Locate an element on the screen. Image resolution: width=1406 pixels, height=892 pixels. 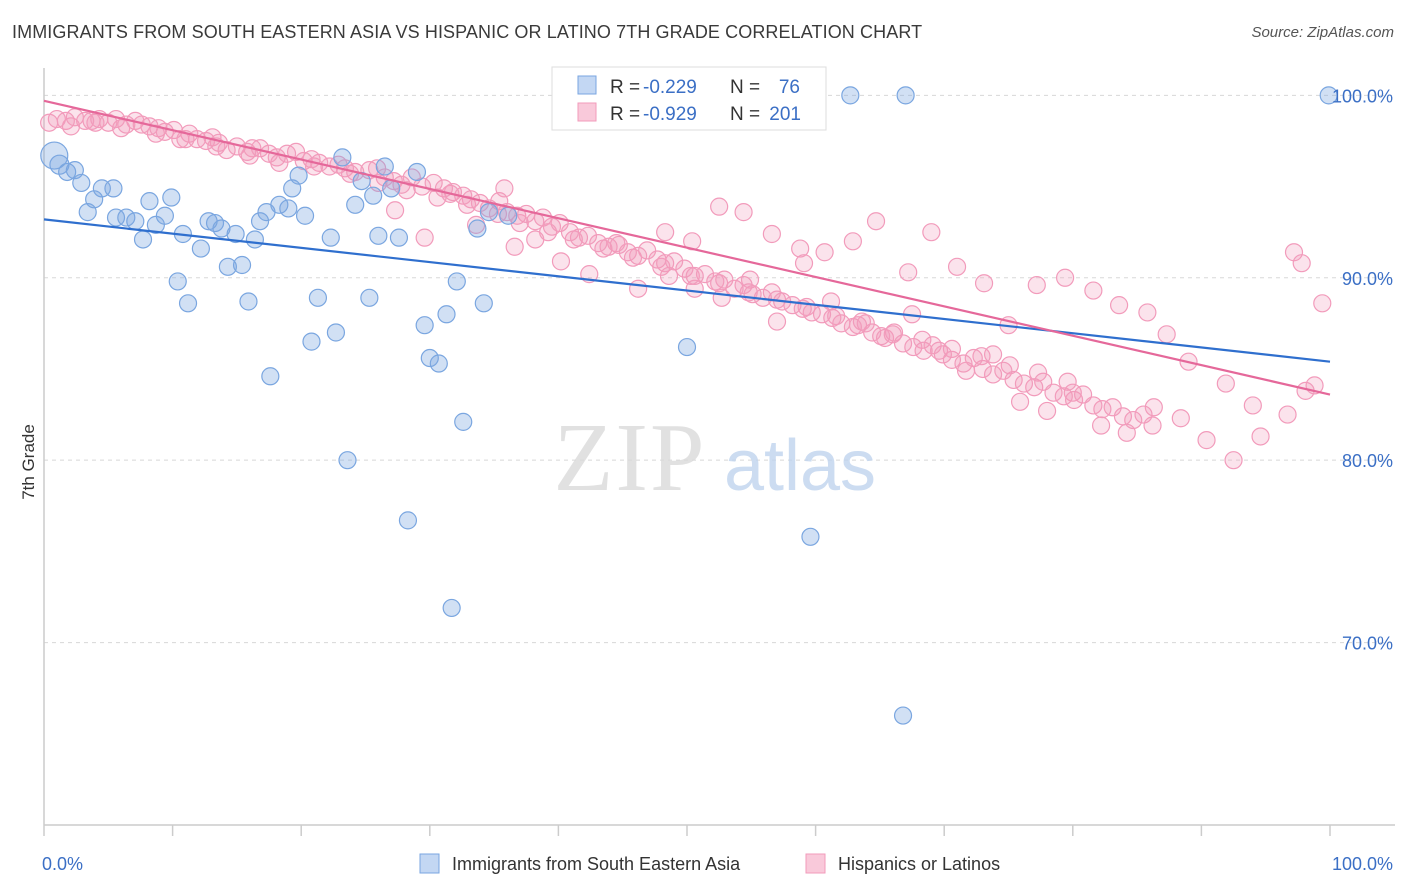
legend-label-hispanic: Hispanics or Latinos is located at coordinates (919, 864).